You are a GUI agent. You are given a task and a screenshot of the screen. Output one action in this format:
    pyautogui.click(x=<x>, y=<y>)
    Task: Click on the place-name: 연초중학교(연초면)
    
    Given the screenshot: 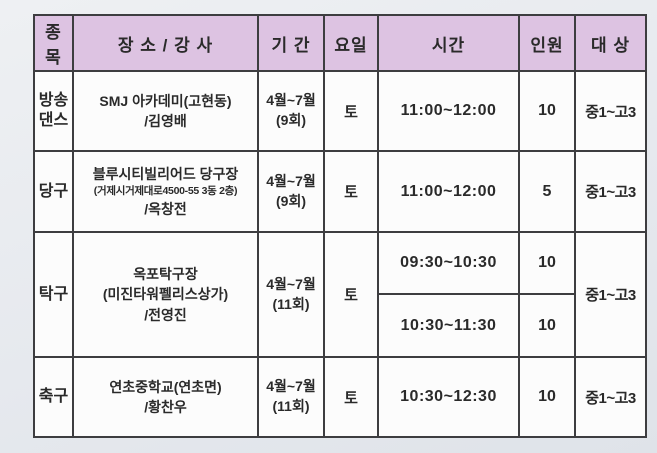 What is the action you would take?
    pyautogui.click(x=165, y=386)
    